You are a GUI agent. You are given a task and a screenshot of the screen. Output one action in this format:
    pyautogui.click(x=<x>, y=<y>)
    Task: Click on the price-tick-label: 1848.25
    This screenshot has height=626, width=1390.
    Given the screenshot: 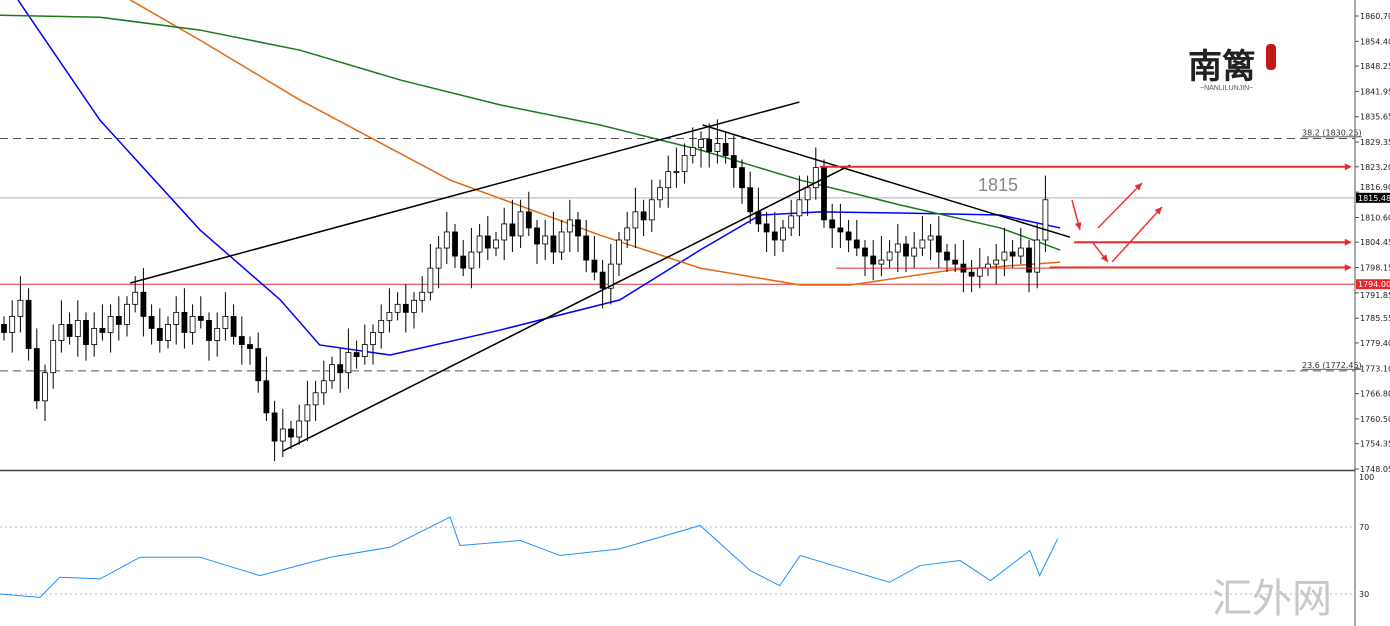 What is the action you would take?
    pyautogui.click(x=1375, y=66)
    